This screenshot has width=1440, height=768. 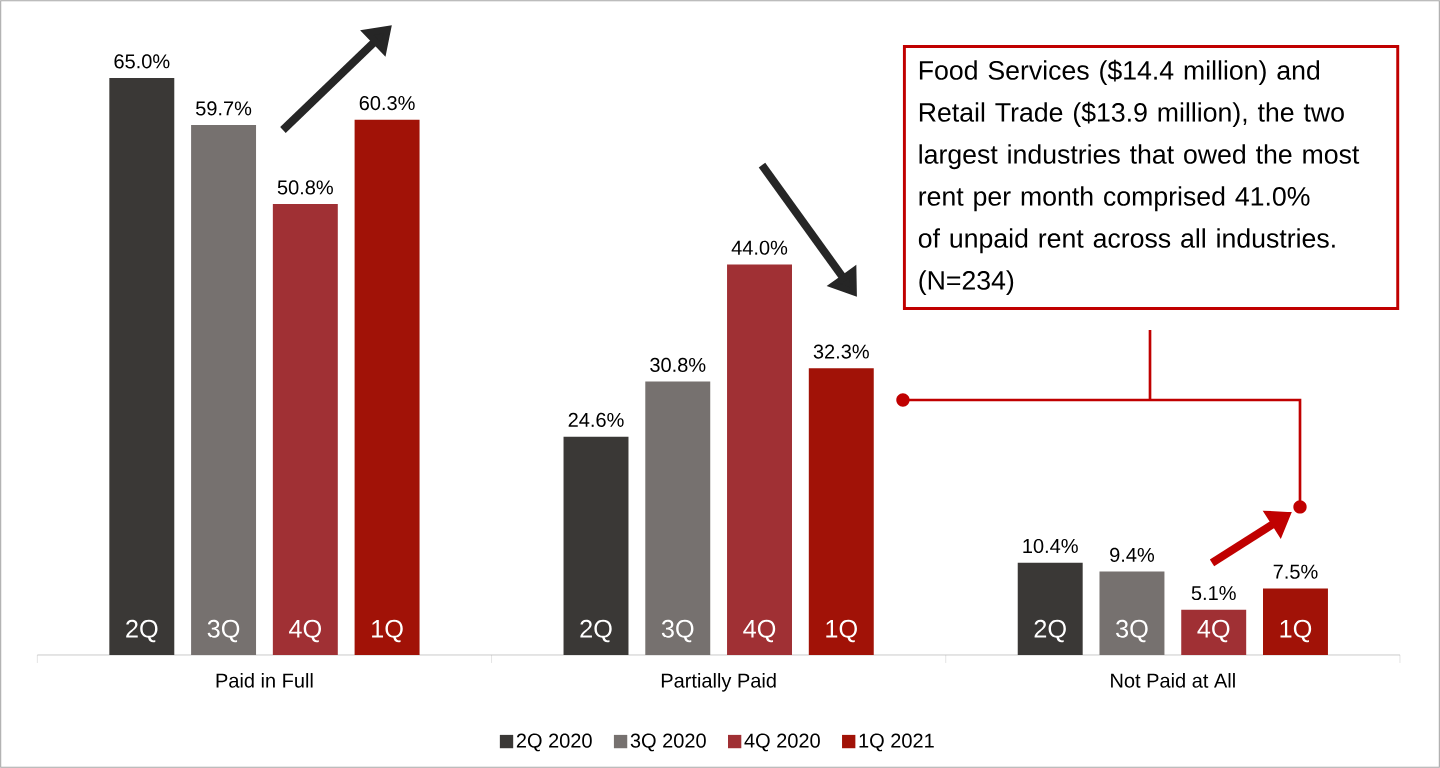 I want to click on data-label: 10.4%, so click(x=1050, y=546).